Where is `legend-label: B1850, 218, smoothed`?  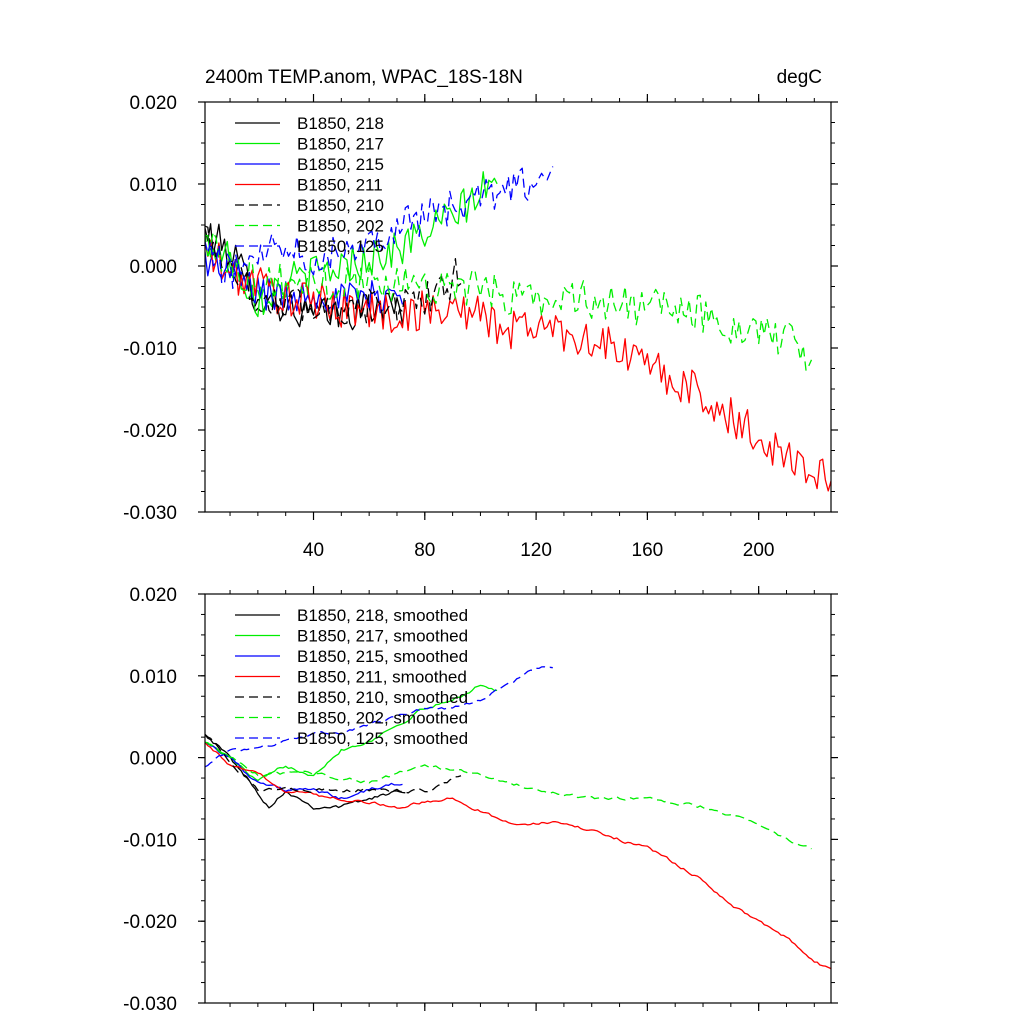 legend-label: B1850, 218, smoothed is located at coordinates (382, 615).